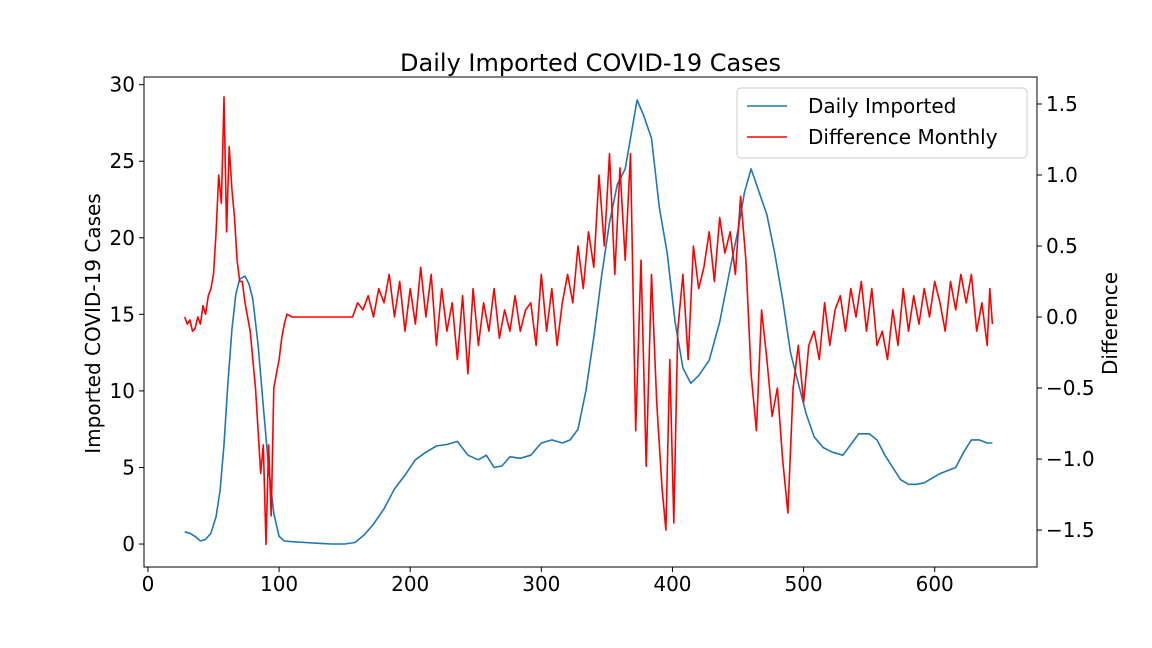  Describe the element at coordinates (590, 63) in the screenshot. I see `chart-title: Daily Imported COVID-19 Cases` at that location.